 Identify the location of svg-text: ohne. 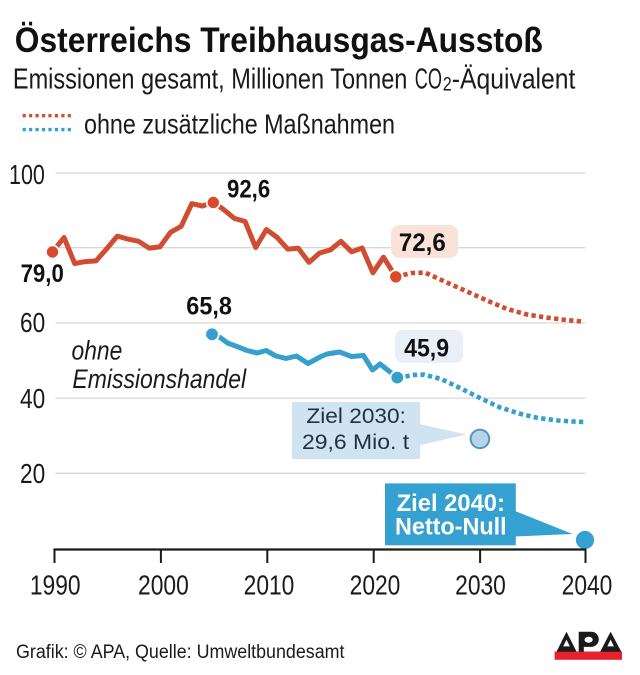
(97, 351).